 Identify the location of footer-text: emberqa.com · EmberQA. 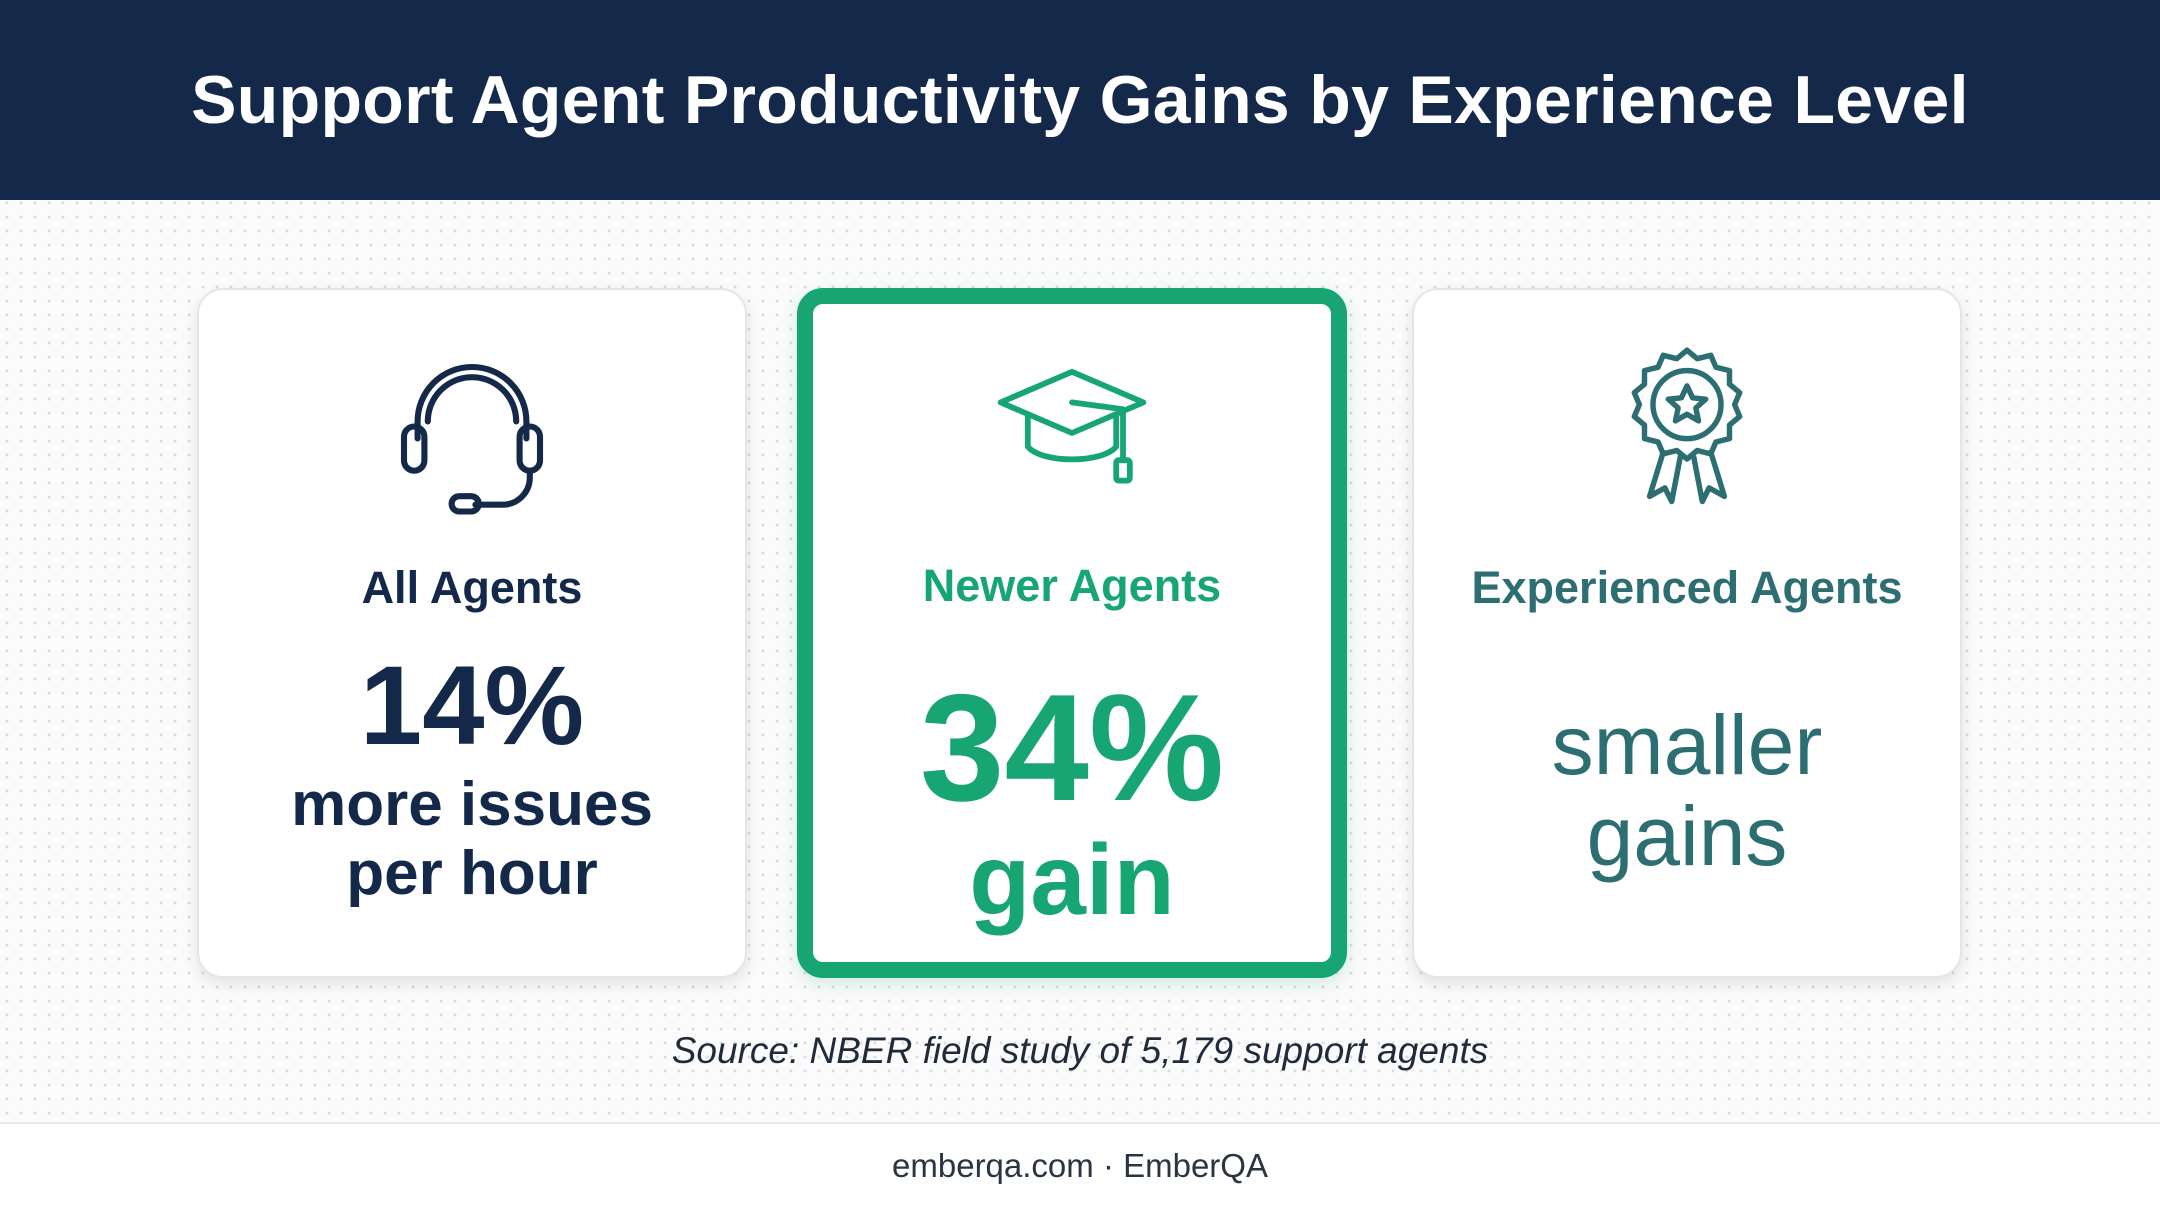
(1080, 1165).